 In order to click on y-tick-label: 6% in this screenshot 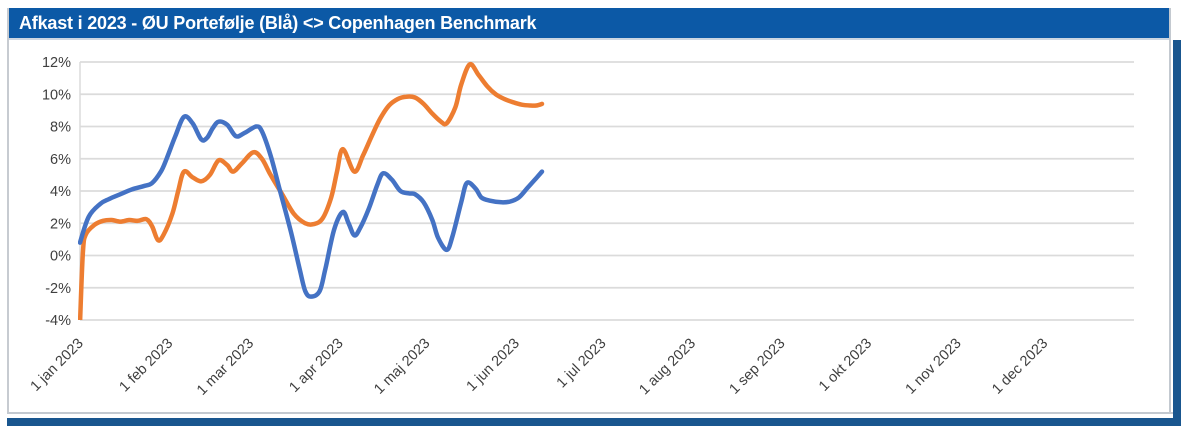, I will do `click(60, 160)`.